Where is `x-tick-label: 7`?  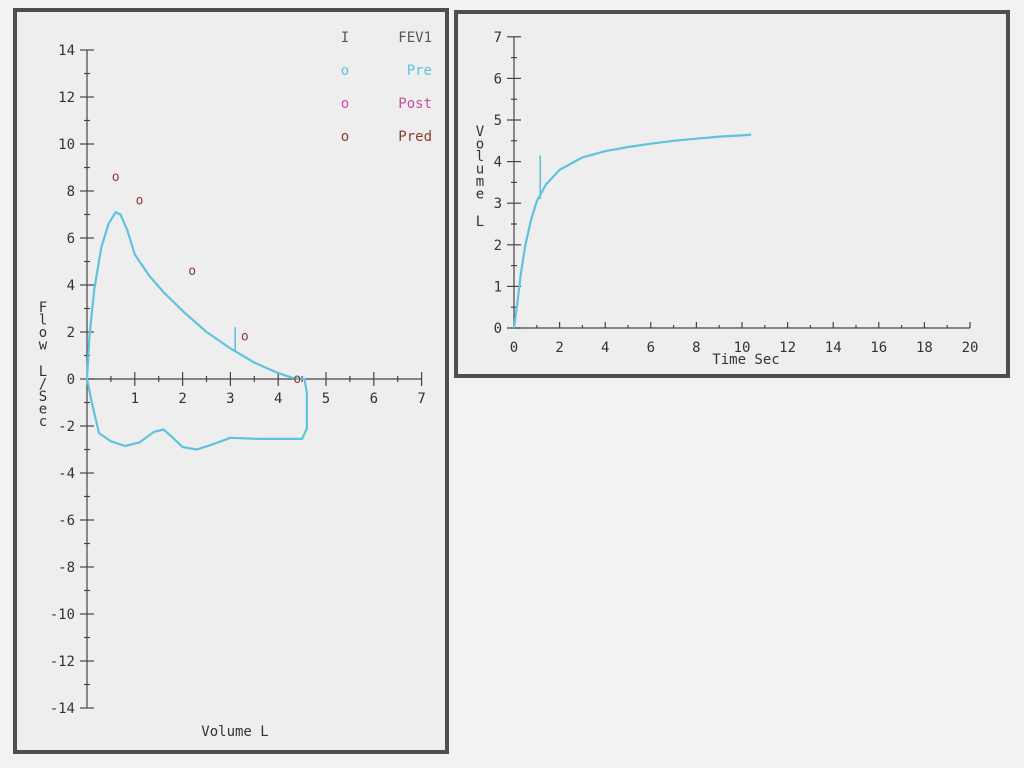
x-tick-label: 7 is located at coordinates (421, 399).